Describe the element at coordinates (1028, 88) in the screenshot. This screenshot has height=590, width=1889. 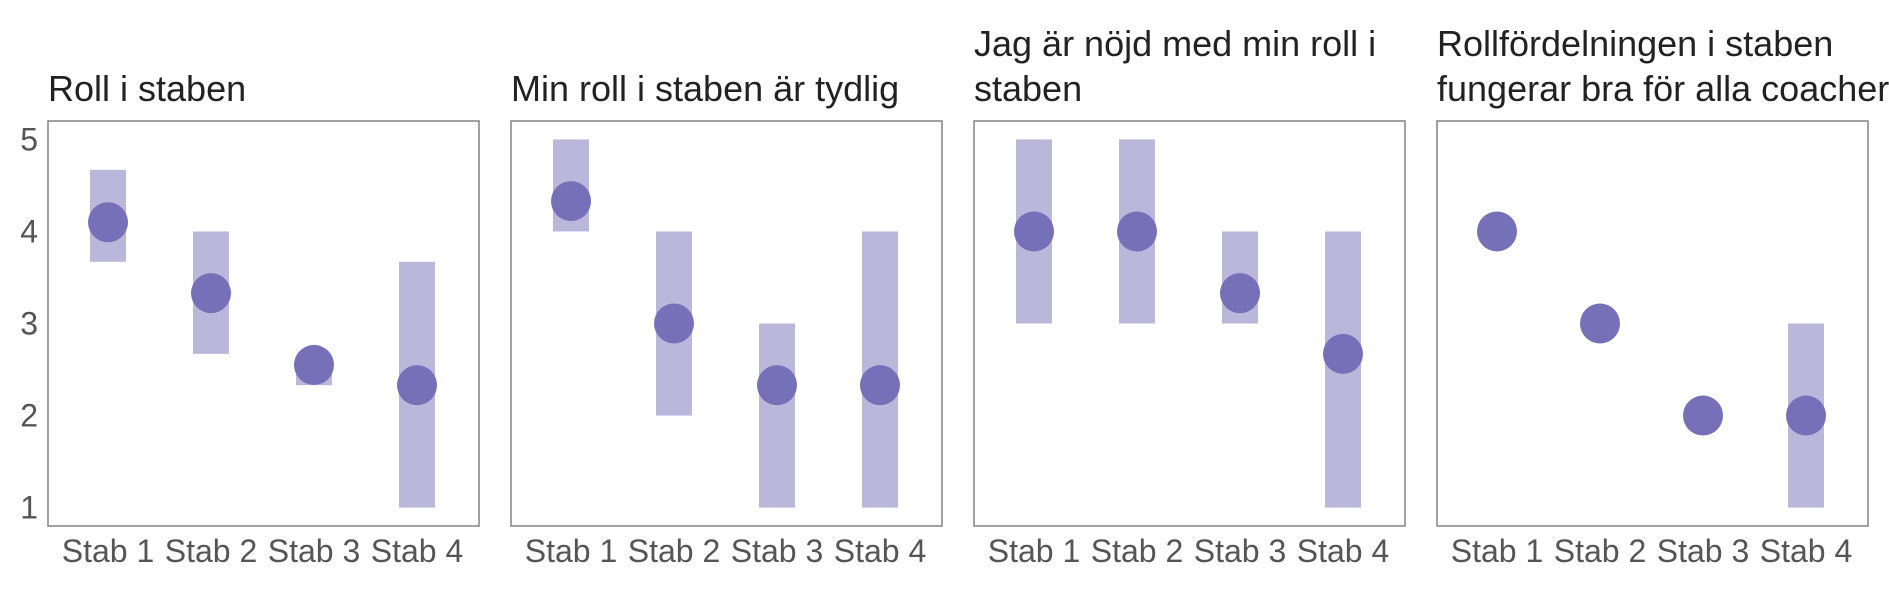
I see `panel-title: staben` at that location.